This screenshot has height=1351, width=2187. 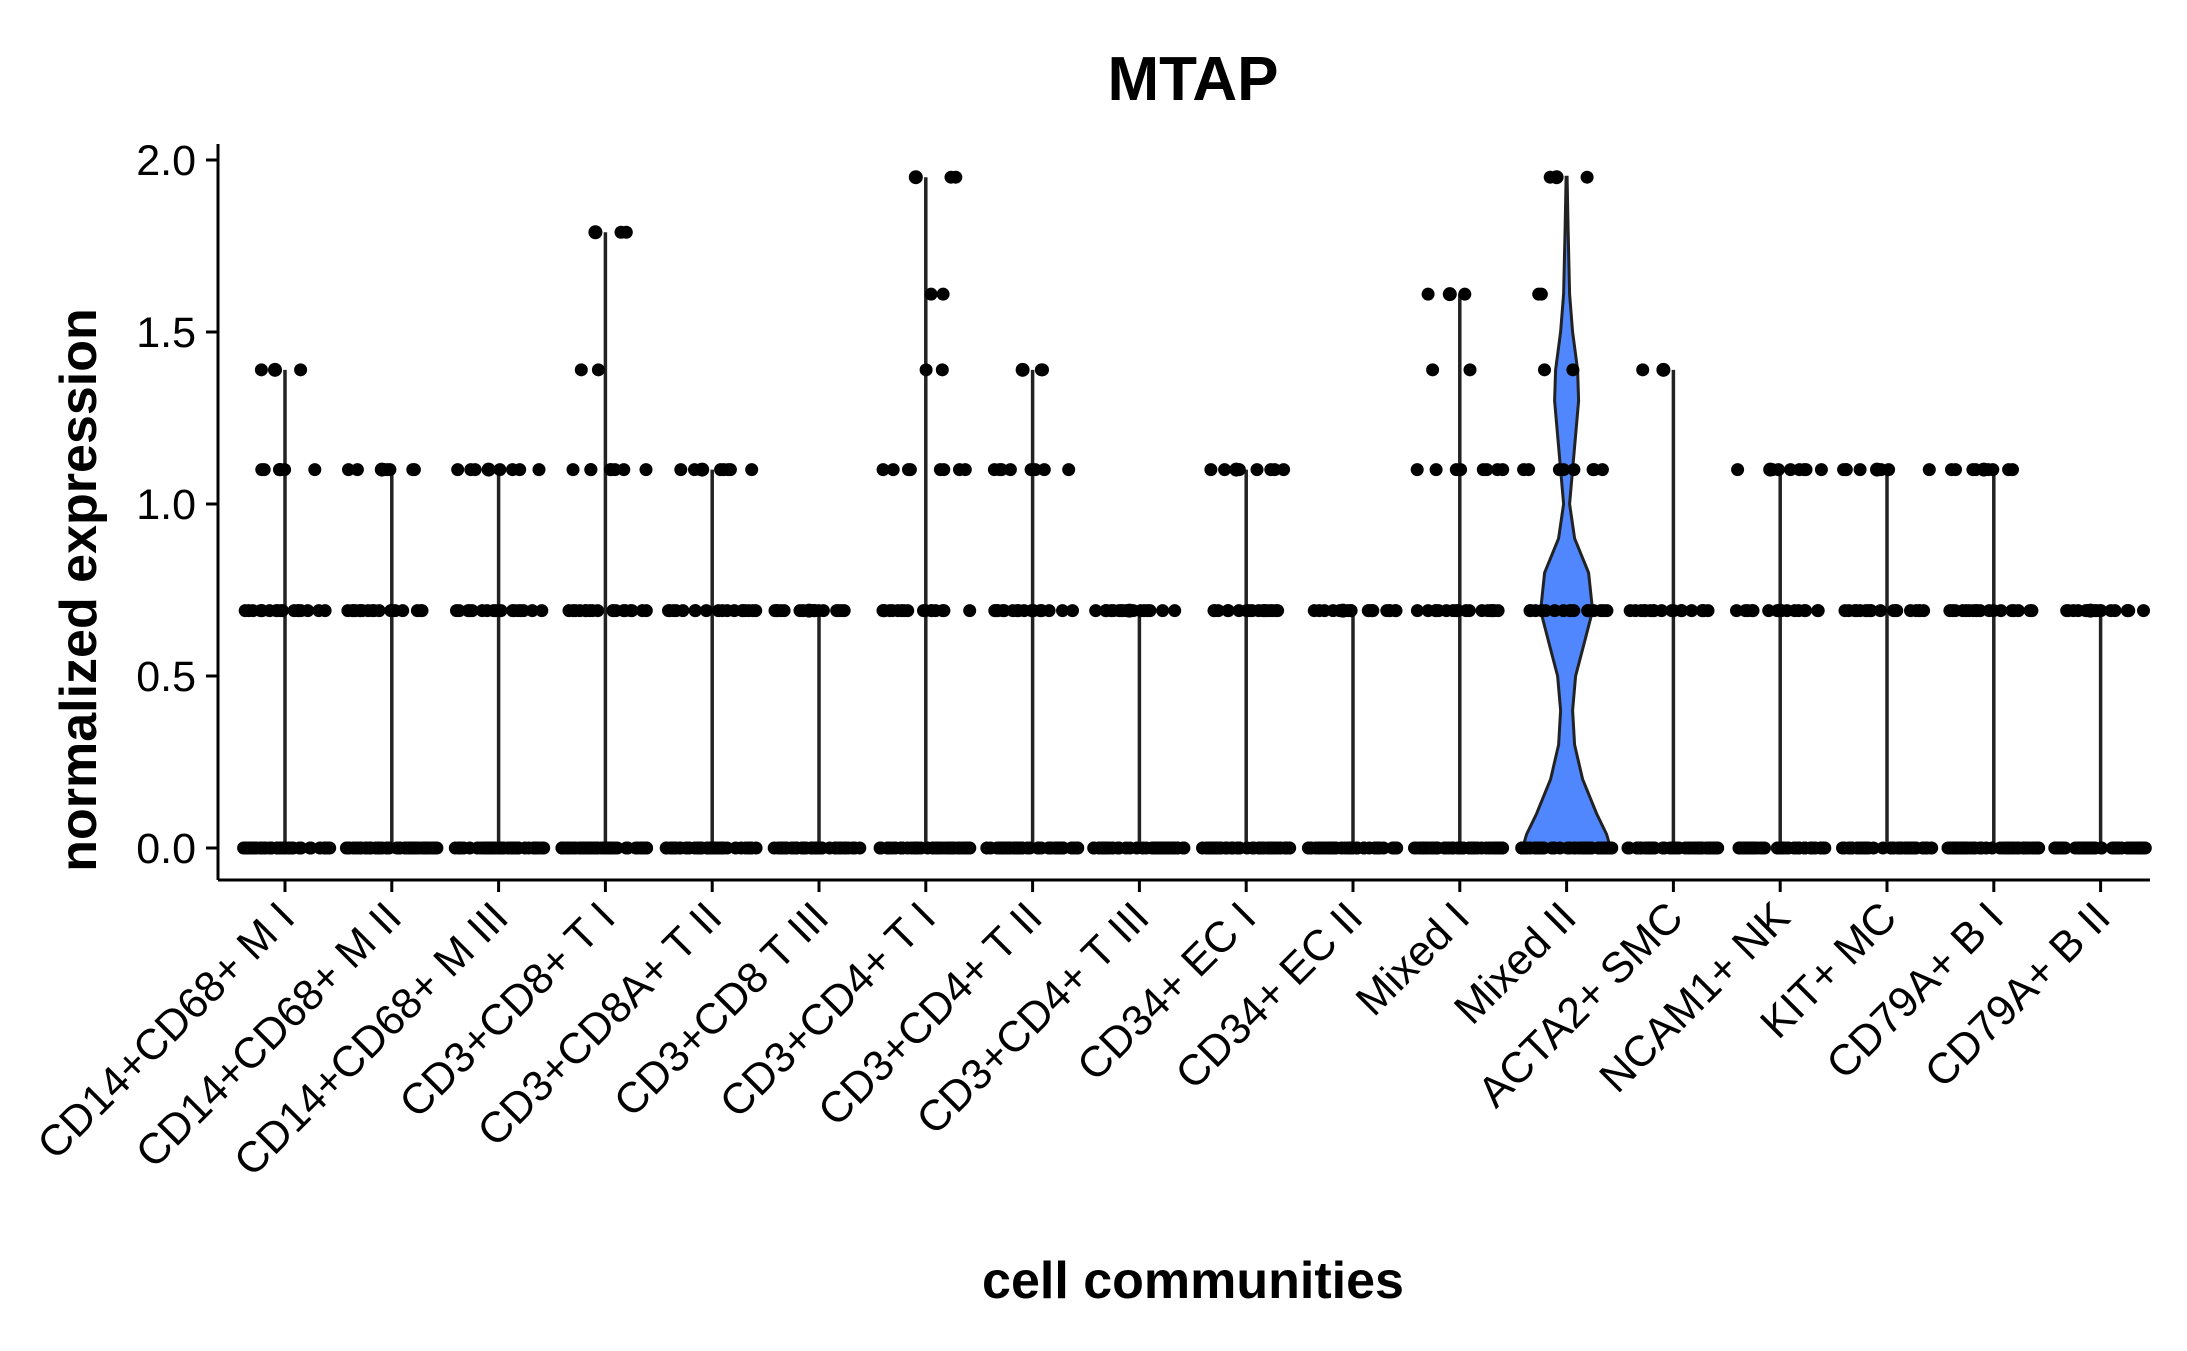 I want to click on y-tick-label: 0.0, so click(x=166, y=849).